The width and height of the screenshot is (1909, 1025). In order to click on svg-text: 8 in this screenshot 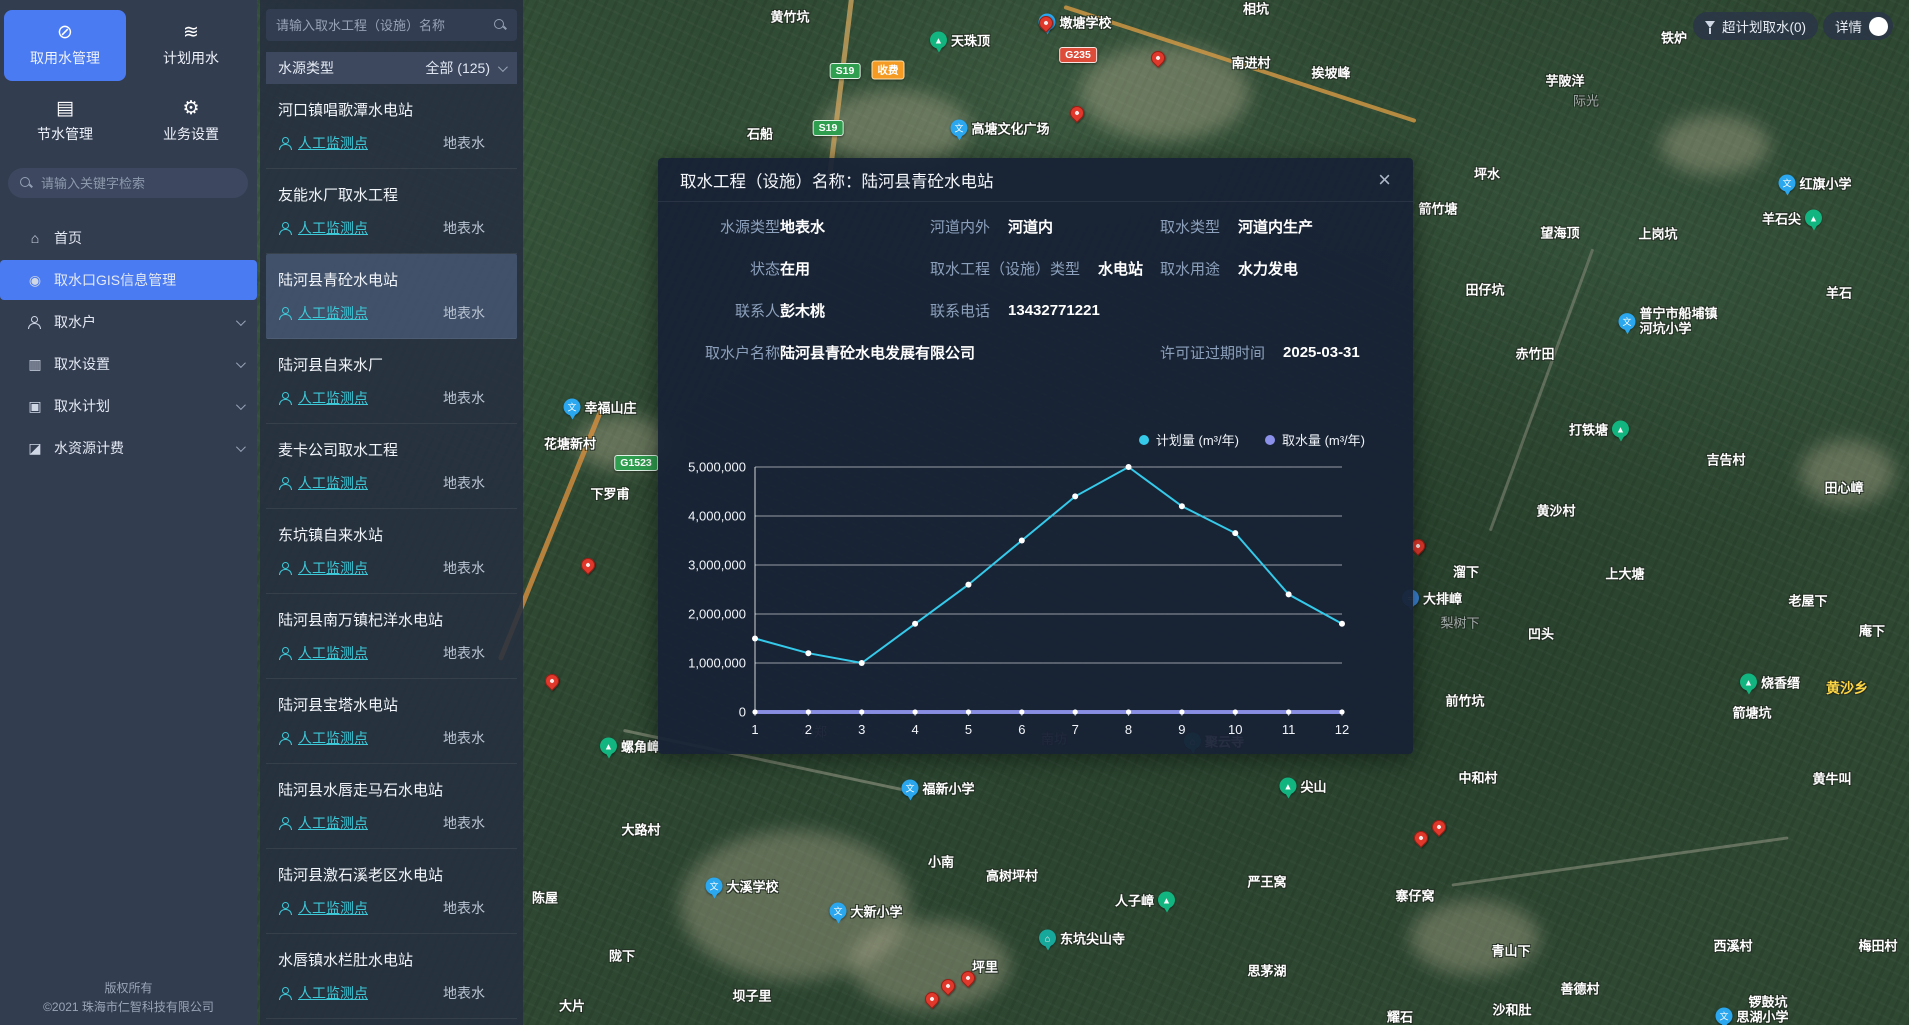, I will do `click(1128, 729)`.